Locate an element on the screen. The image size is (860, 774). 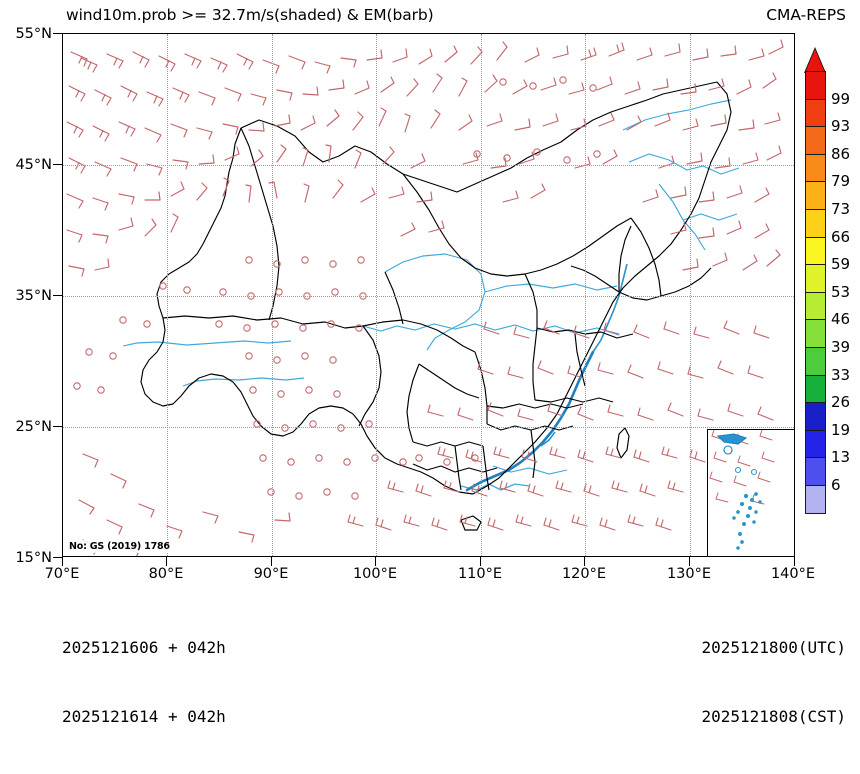
y-axis-label-45n: 45°N is located at coordinates (33, 165).